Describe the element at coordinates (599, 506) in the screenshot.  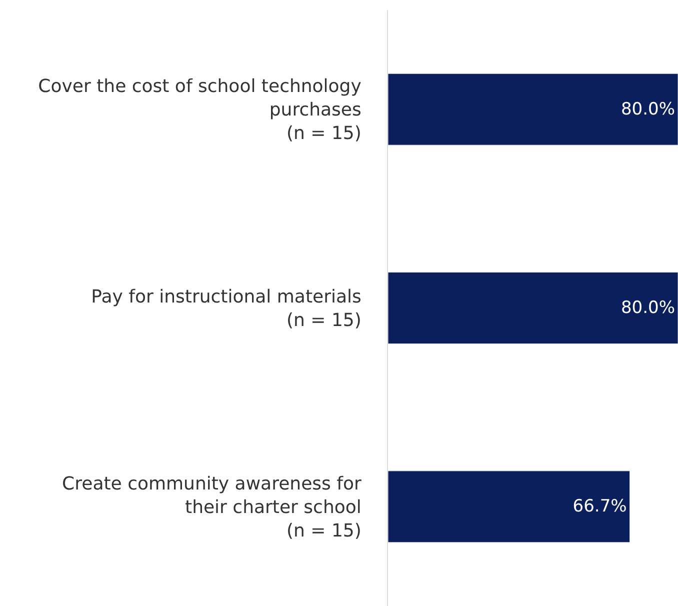
I see `data-label: 66.7%` at that location.